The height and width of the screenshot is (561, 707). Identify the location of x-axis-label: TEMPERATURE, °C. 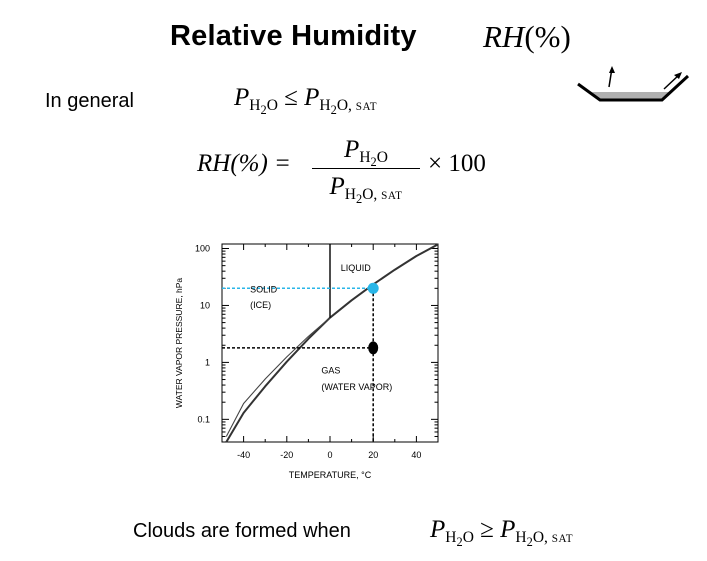
(330, 475).